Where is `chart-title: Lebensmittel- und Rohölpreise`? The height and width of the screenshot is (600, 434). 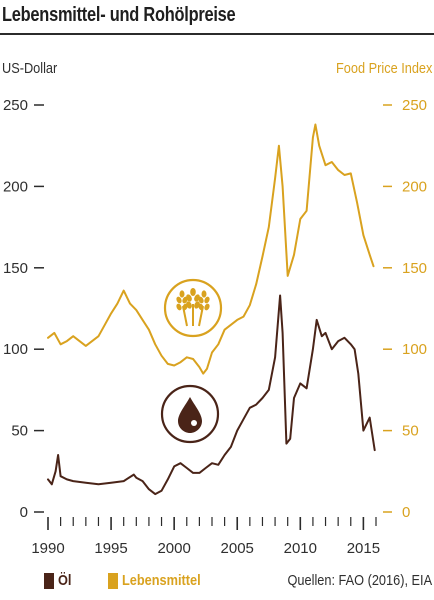
chart-title: Lebensmittel- und Rohölpreise is located at coordinates (119, 15).